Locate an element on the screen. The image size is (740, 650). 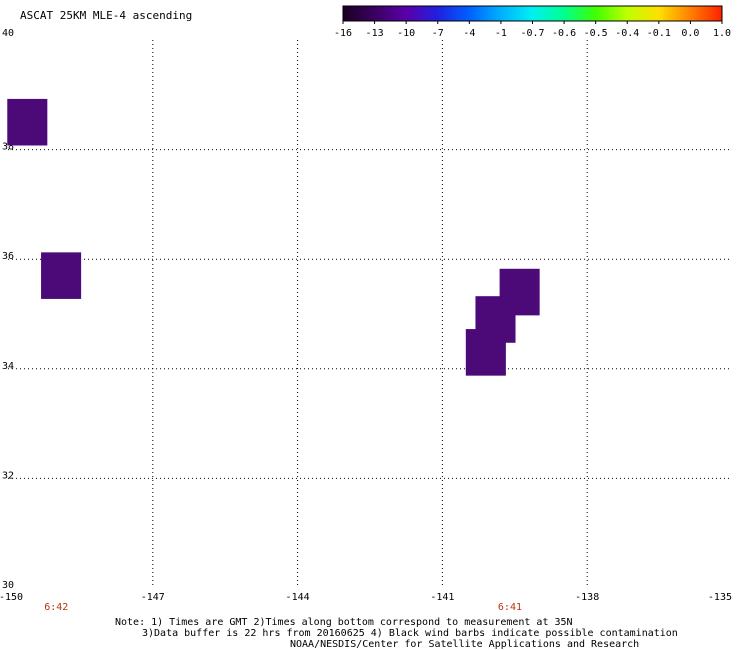
colorbar-tick-label: -13 is located at coordinates (375, 33).